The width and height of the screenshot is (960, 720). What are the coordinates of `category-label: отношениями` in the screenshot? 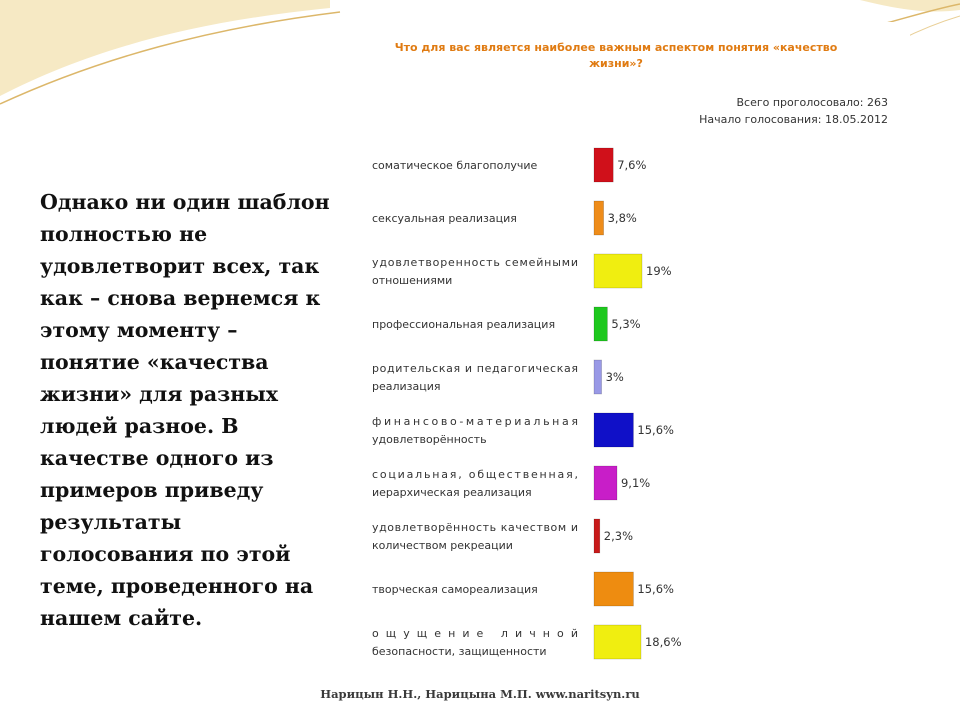 It's located at (412, 280).